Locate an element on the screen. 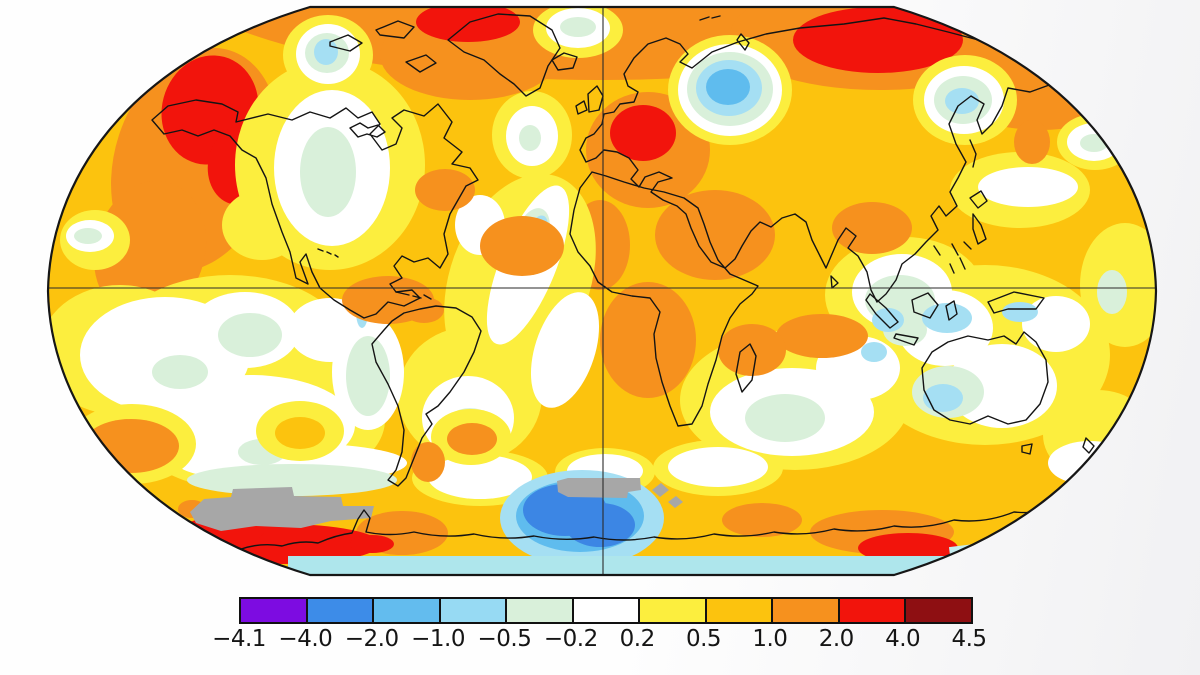 The height and width of the screenshot is (675, 1200). colorbar is located at coordinates (606, 610).